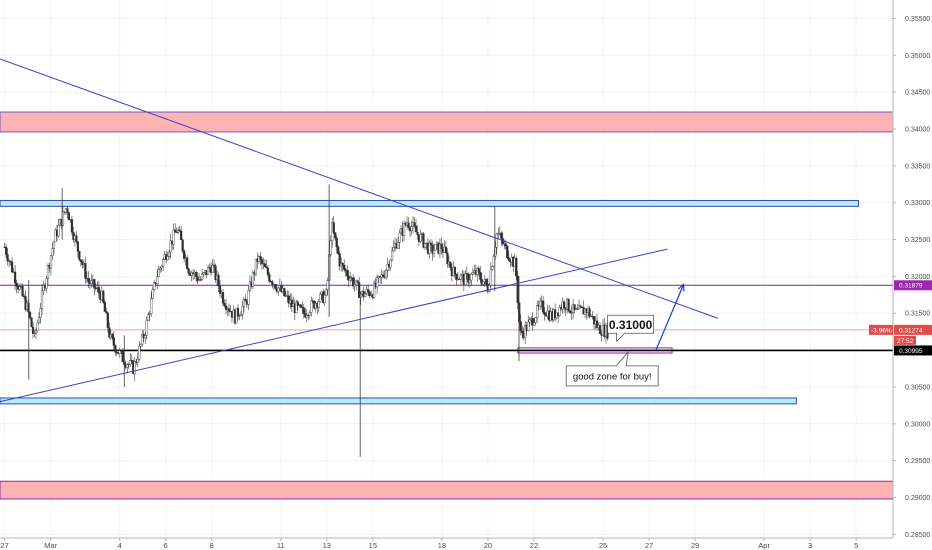 This screenshot has width=932, height=550. What do you see at coordinates (917, 56) in the screenshot?
I see `y-tick-label: 0.35000` at bounding box center [917, 56].